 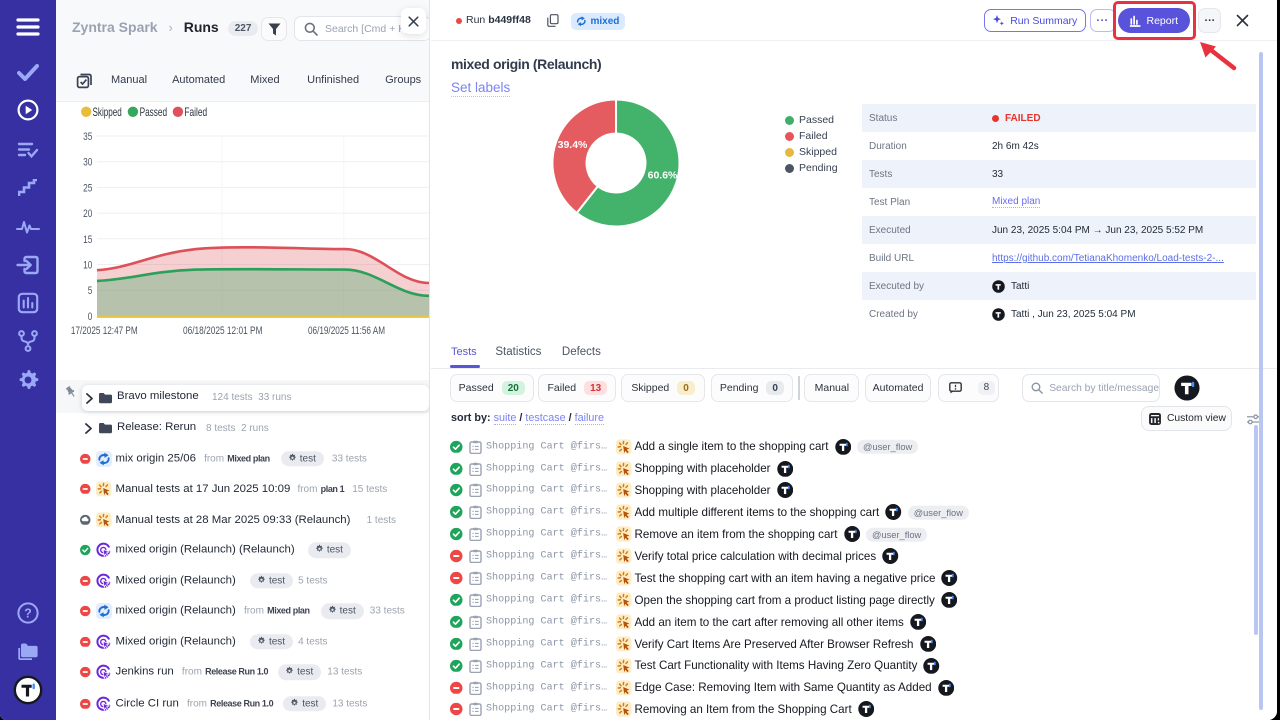 What do you see at coordinates (195, 112) in the screenshot?
I see `svg-text: Failed` at bounding box center [195, 112].